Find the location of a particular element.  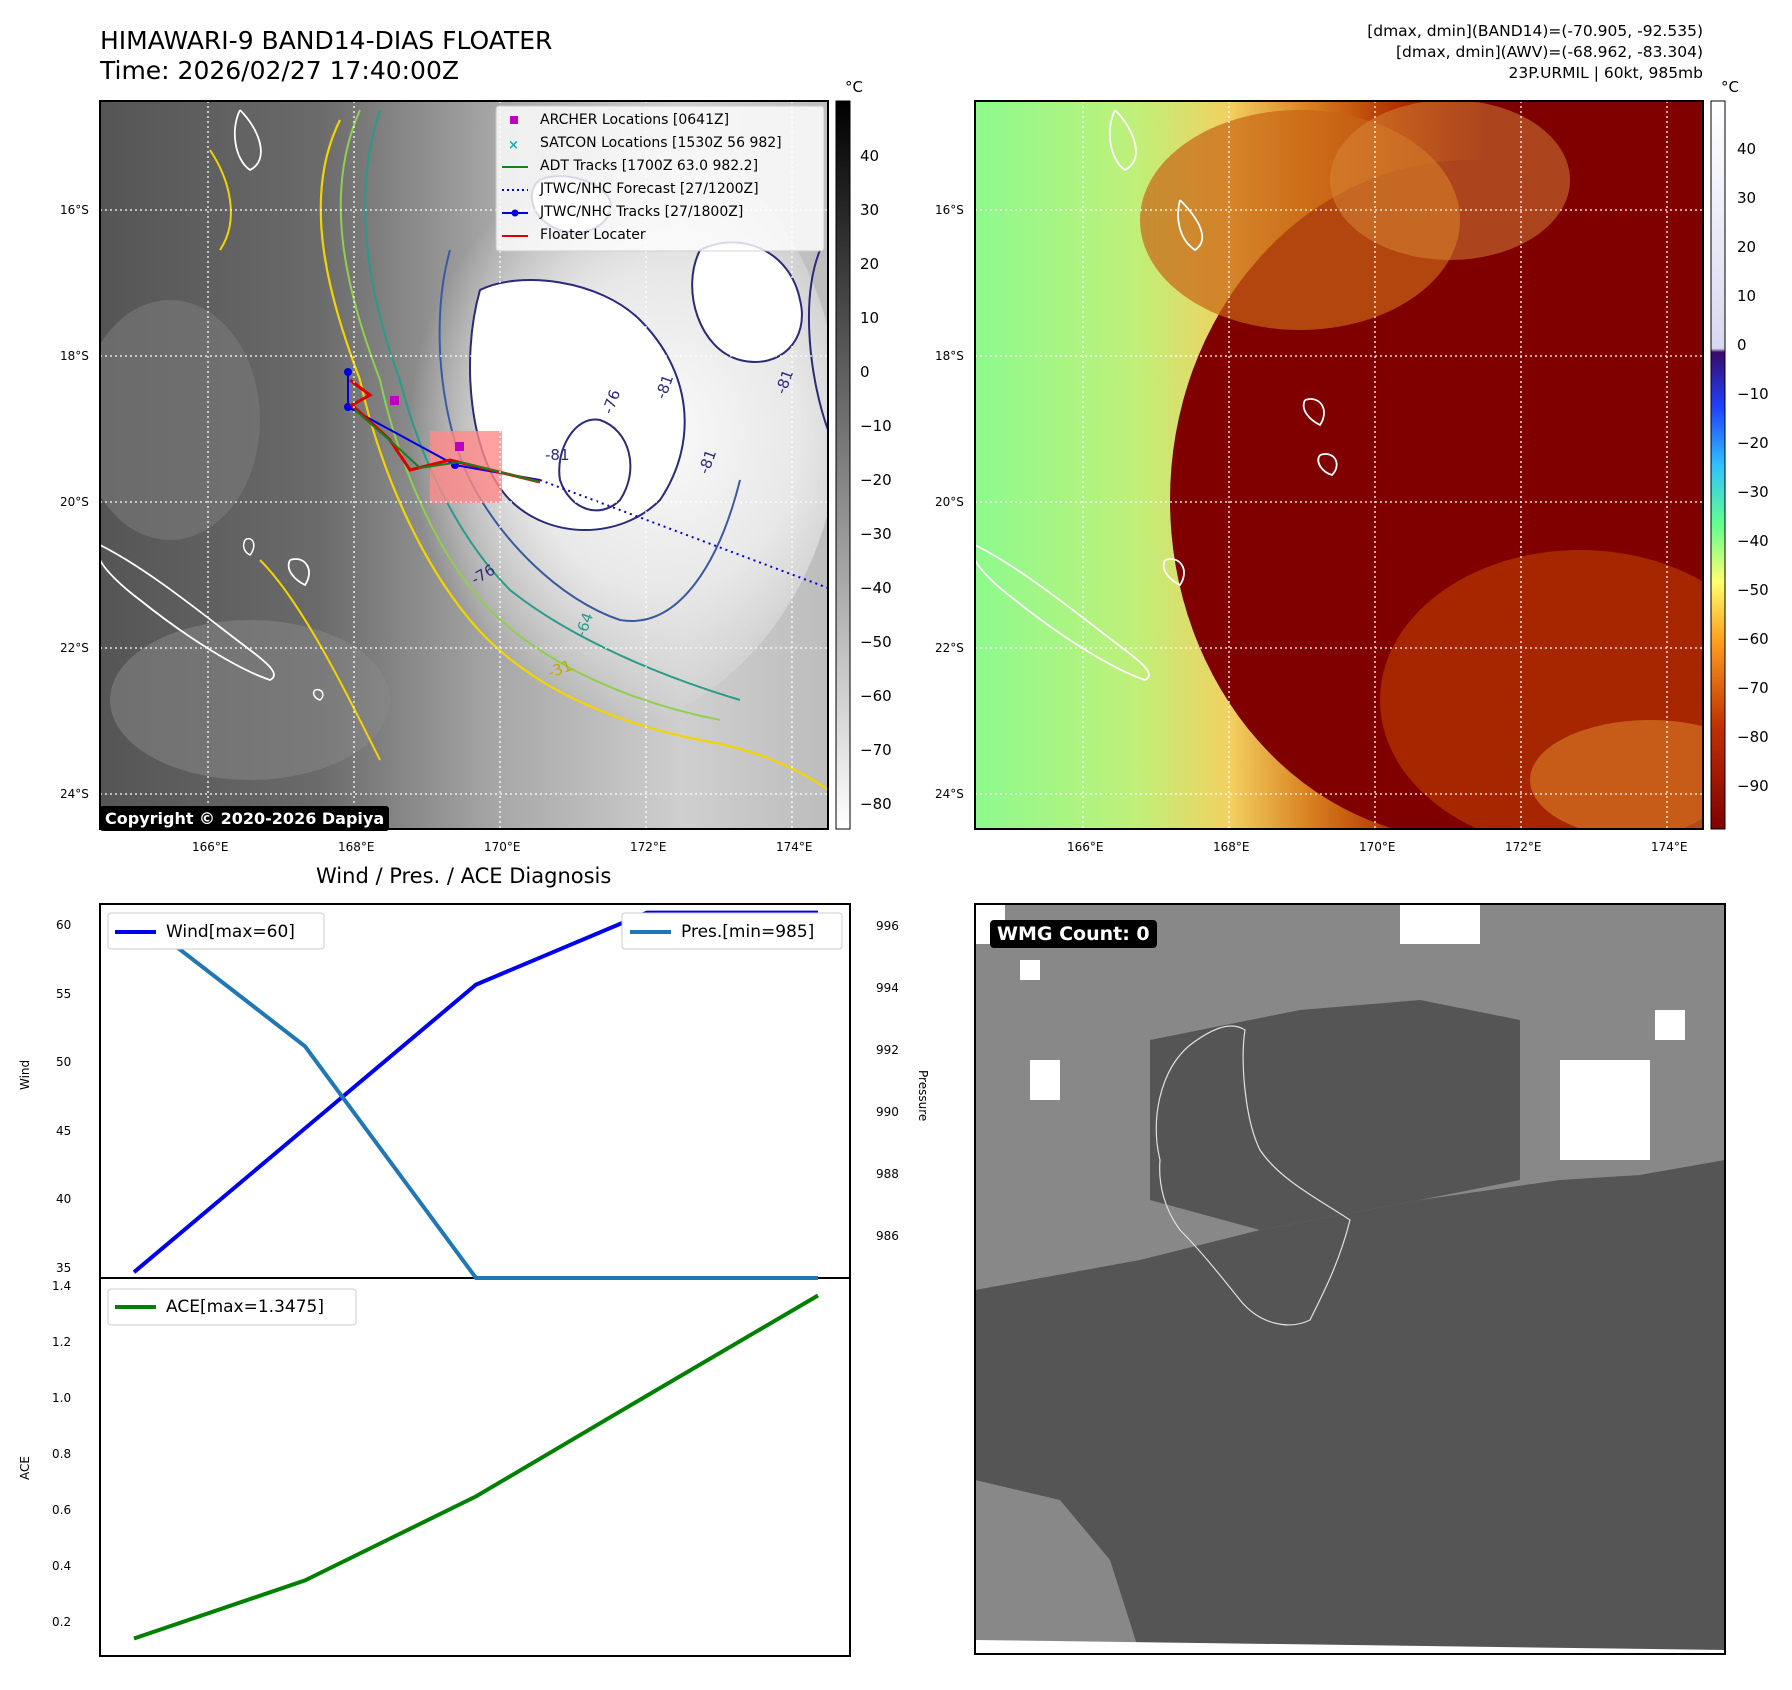

panel-title-line2: Time: 2026/02/27 17:40:00Z is located at coordinates (279, 70).